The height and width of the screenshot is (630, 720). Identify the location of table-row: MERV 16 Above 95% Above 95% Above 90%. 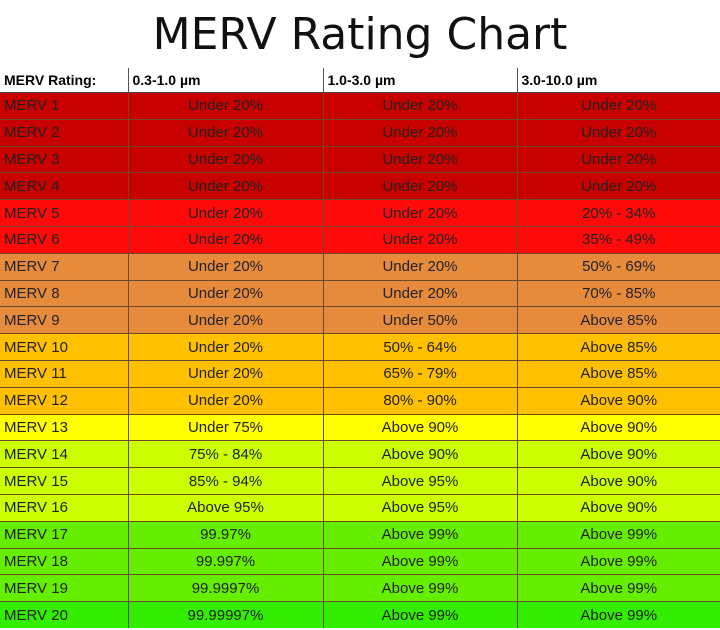
(360, 507).